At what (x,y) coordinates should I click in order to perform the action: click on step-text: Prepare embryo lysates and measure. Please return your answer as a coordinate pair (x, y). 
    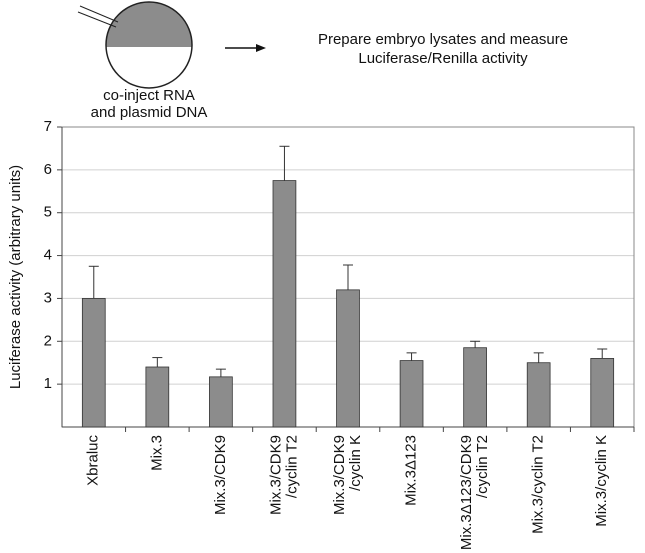
    Looking at the image, I should click on (443, 39).